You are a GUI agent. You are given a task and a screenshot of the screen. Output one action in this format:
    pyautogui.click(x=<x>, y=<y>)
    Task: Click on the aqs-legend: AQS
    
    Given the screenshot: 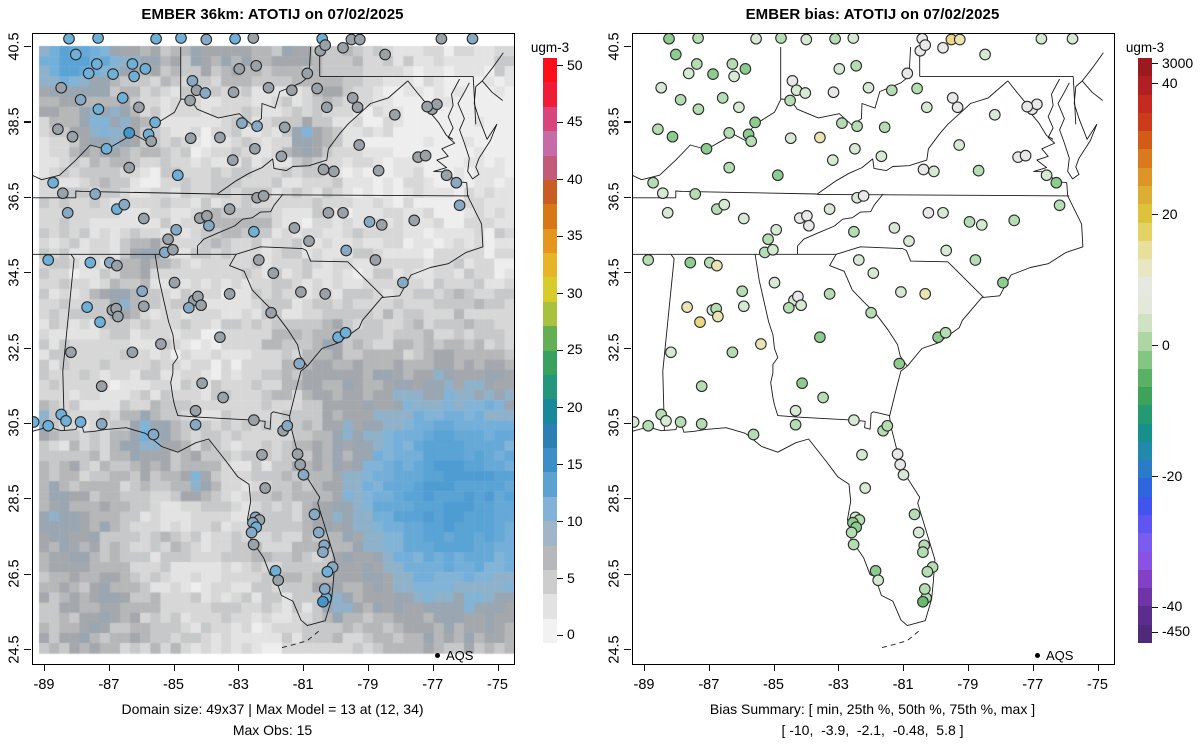 What is the action you would take?
    pyautogui.click(x=1054, y=655)
    